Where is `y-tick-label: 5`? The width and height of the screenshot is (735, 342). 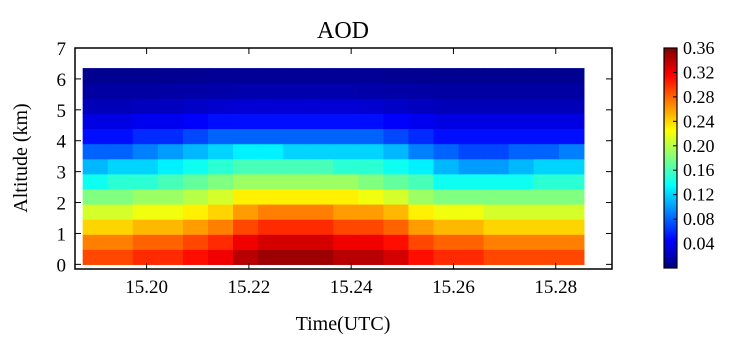
y-tick-label: 5 is located at coordinates (62, 111).